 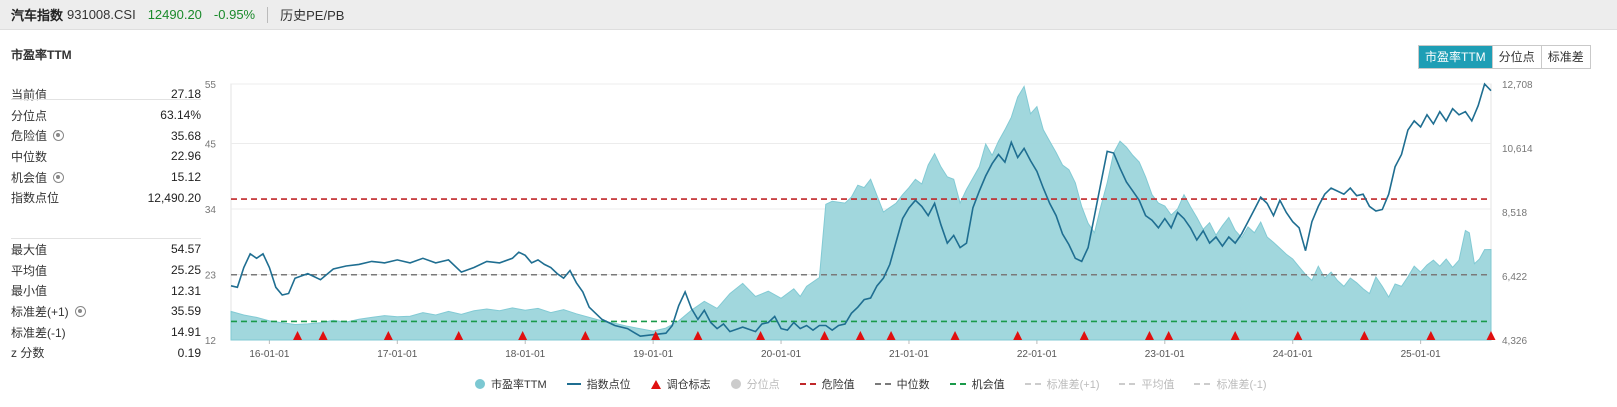 I want to click on stat-label-text: 最小值, so click(x=29, y=291).